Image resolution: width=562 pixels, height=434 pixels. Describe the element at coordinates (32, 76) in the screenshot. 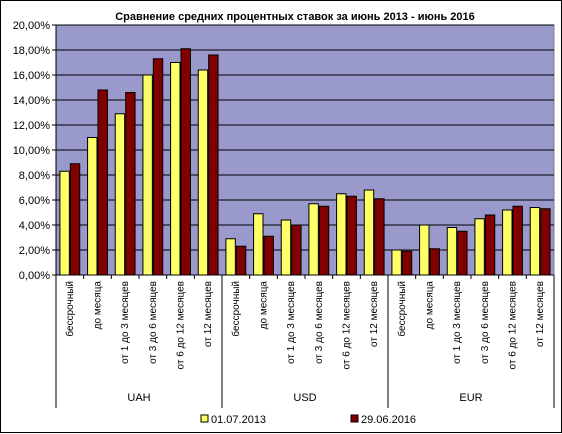

I see `y-tick-label: 16,00%` at that location.